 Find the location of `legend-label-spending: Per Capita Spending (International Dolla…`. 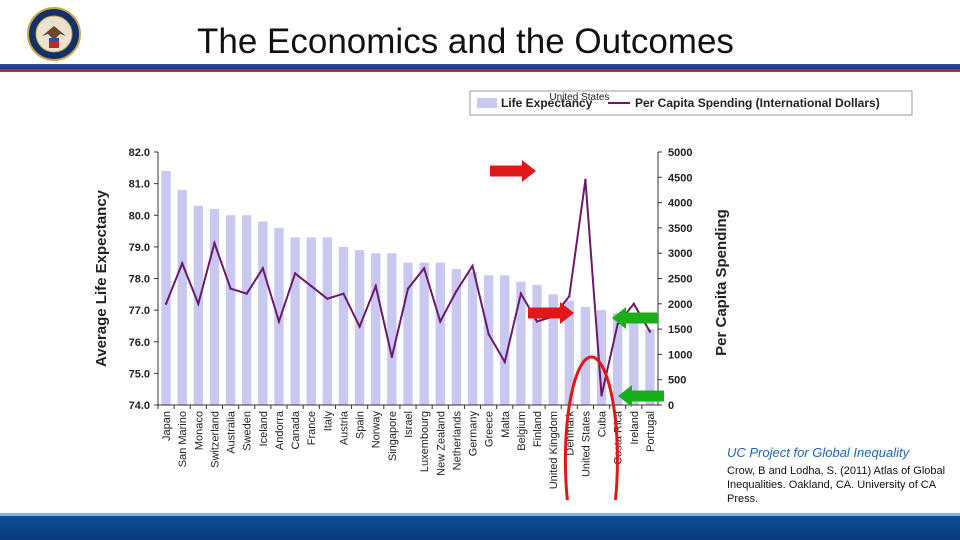

legend-label-spending: Per Capita Spending (International Dolla… is located at coordinates (757, 103).